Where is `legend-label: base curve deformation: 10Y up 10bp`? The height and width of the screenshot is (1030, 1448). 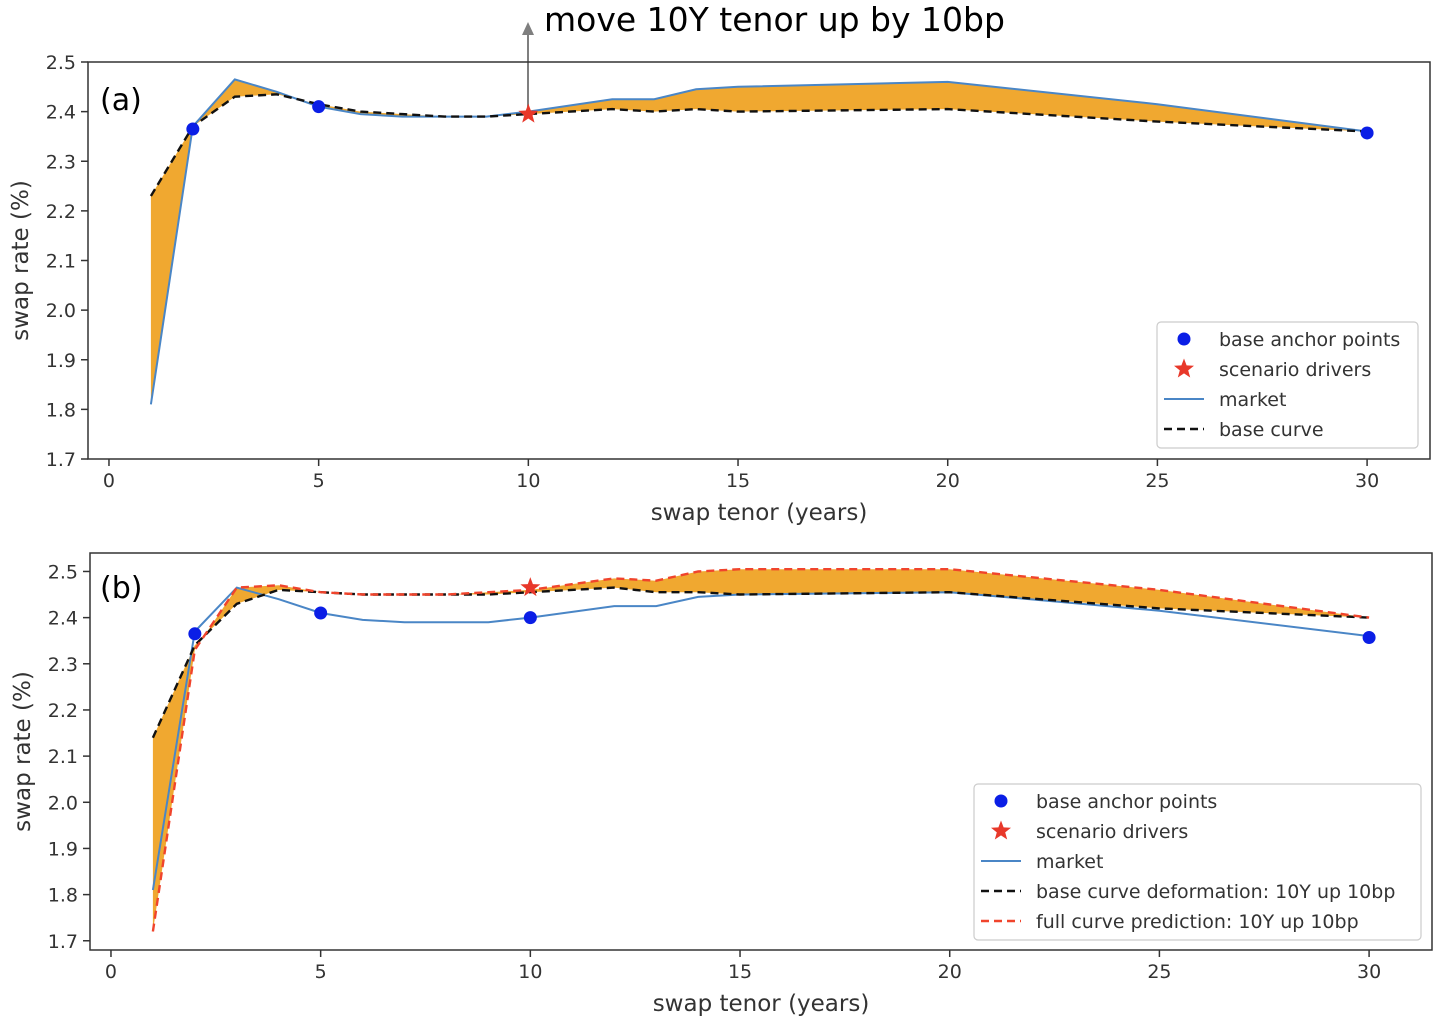 legend-label: base curve deformation: 10Y up 10bp is located at coordinates (1215, 892).